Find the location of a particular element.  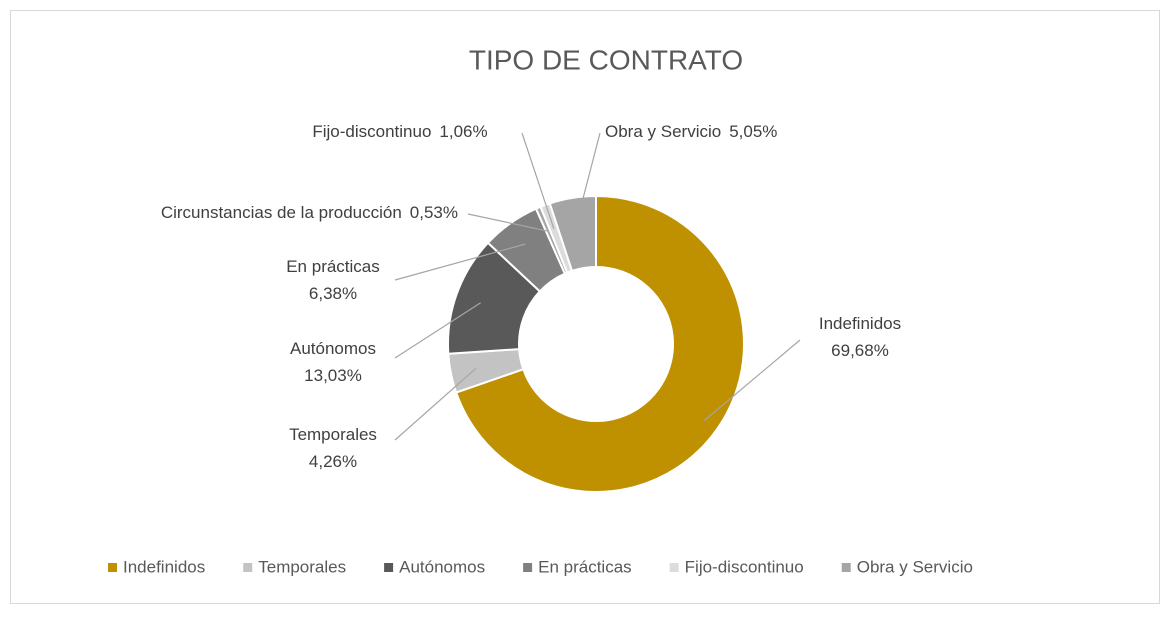

data-label: En prácticas 6,38% is located at coordinates (333, 280).